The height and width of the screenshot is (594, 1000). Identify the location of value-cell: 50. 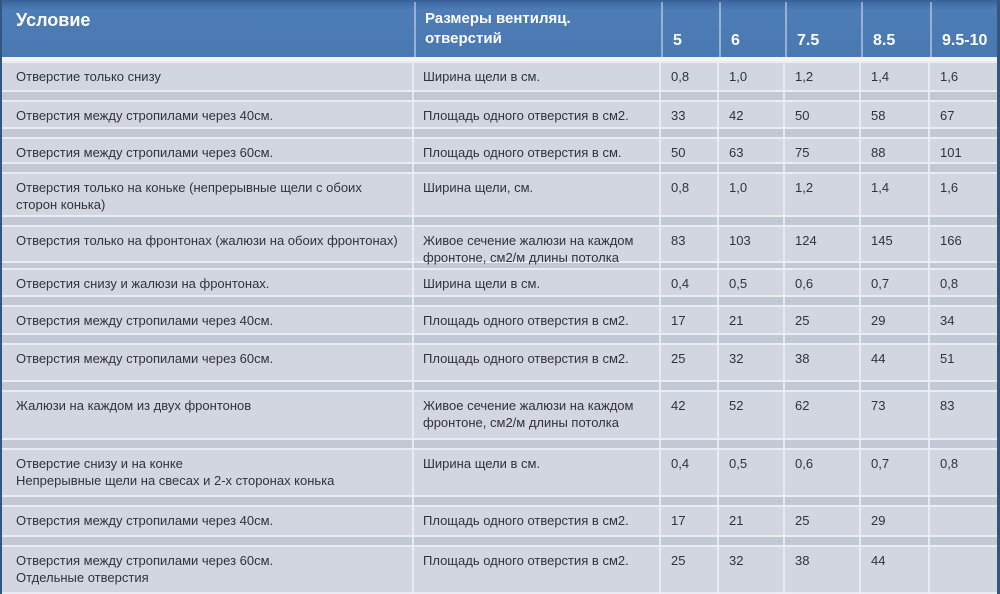
(802, 115).